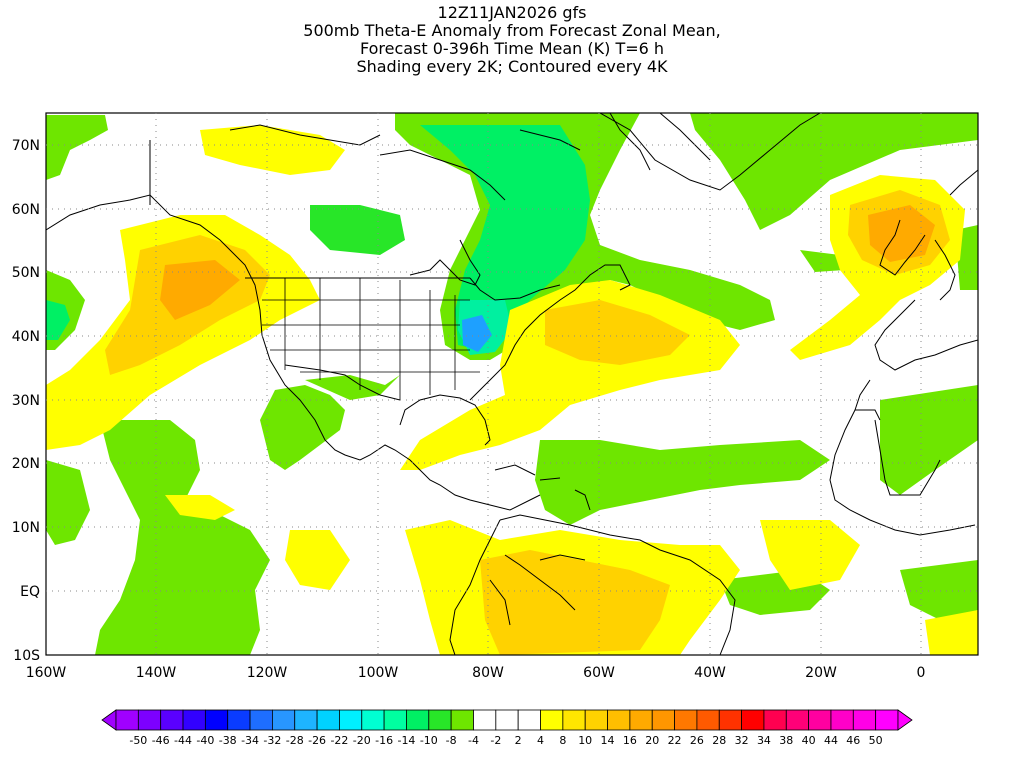  What do you see at coordinates (562, 740) in the screenshot?
I see `colorbar-tick-label: 8` at bounding box center [562, 740].